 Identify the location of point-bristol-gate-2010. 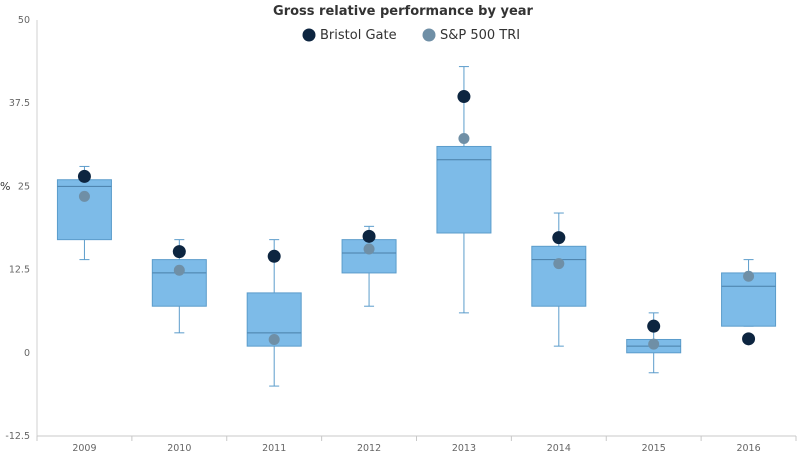
(179, 252).